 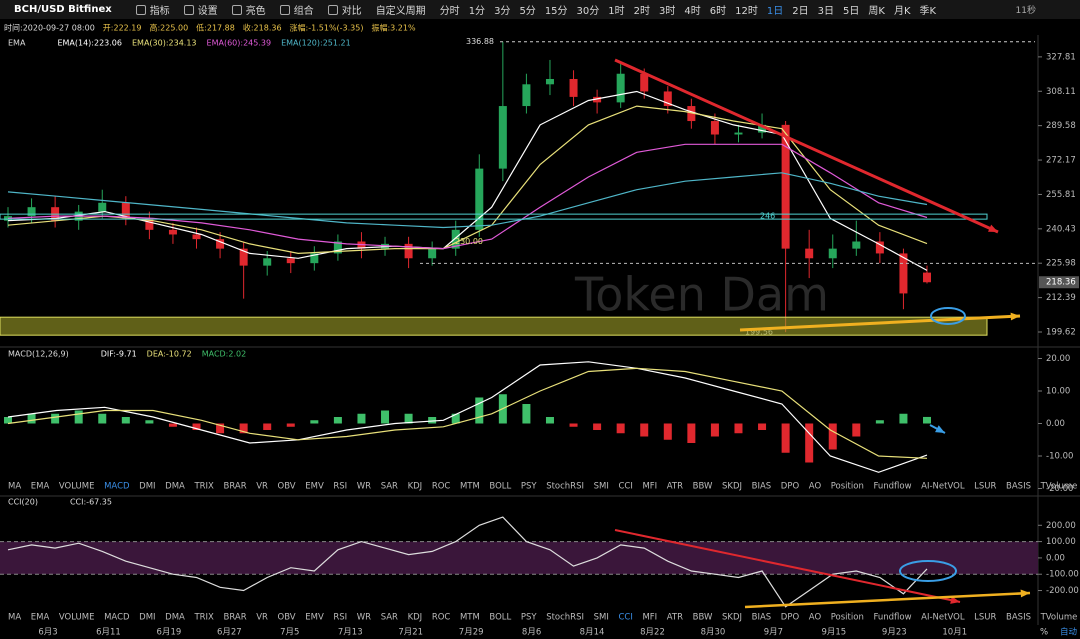 I want to click on toolbar-button: 设置, so click(x=201, y=9).